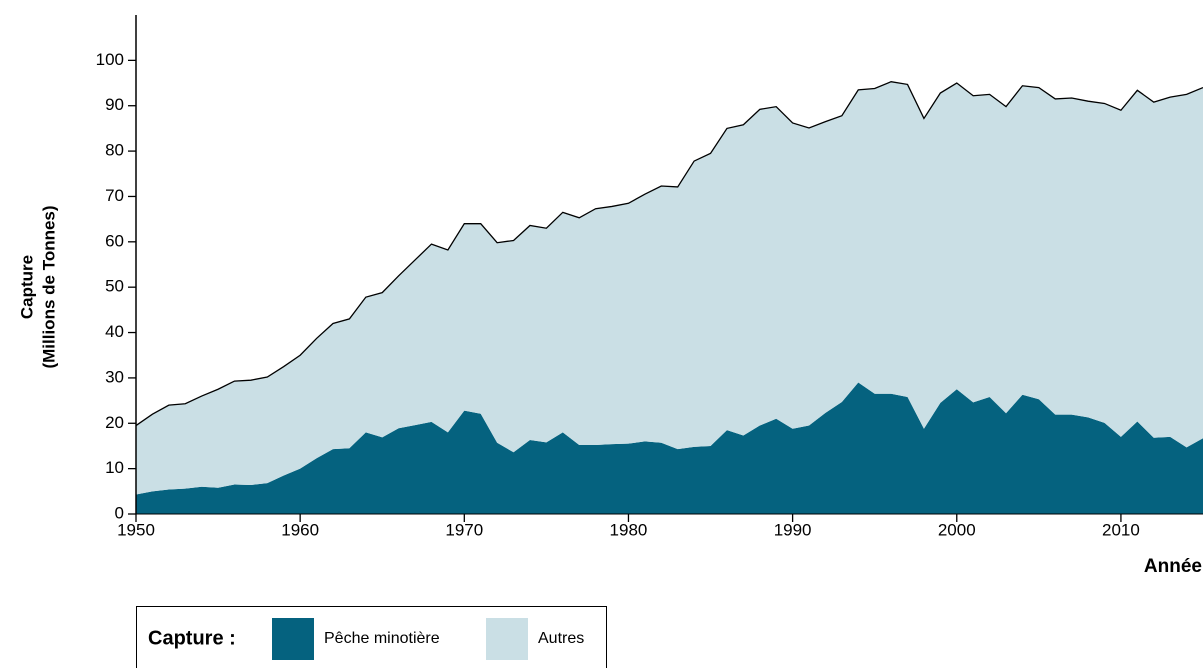 The image size is (1203, 668). Describe the element at coordinates (1121, 529) in the screenshot. I see `x-tick-label: 2010` at that location.